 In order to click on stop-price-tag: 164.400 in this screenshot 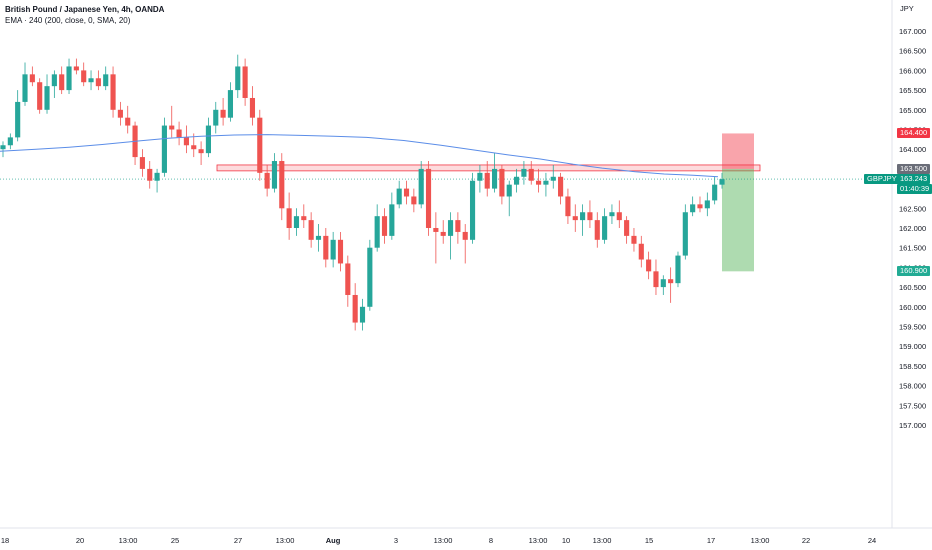, I will do `click(914, 133)`.